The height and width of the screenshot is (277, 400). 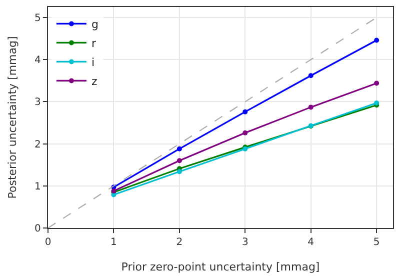 I want to click on x-tick-label: 1, so click(x=113, y=242).